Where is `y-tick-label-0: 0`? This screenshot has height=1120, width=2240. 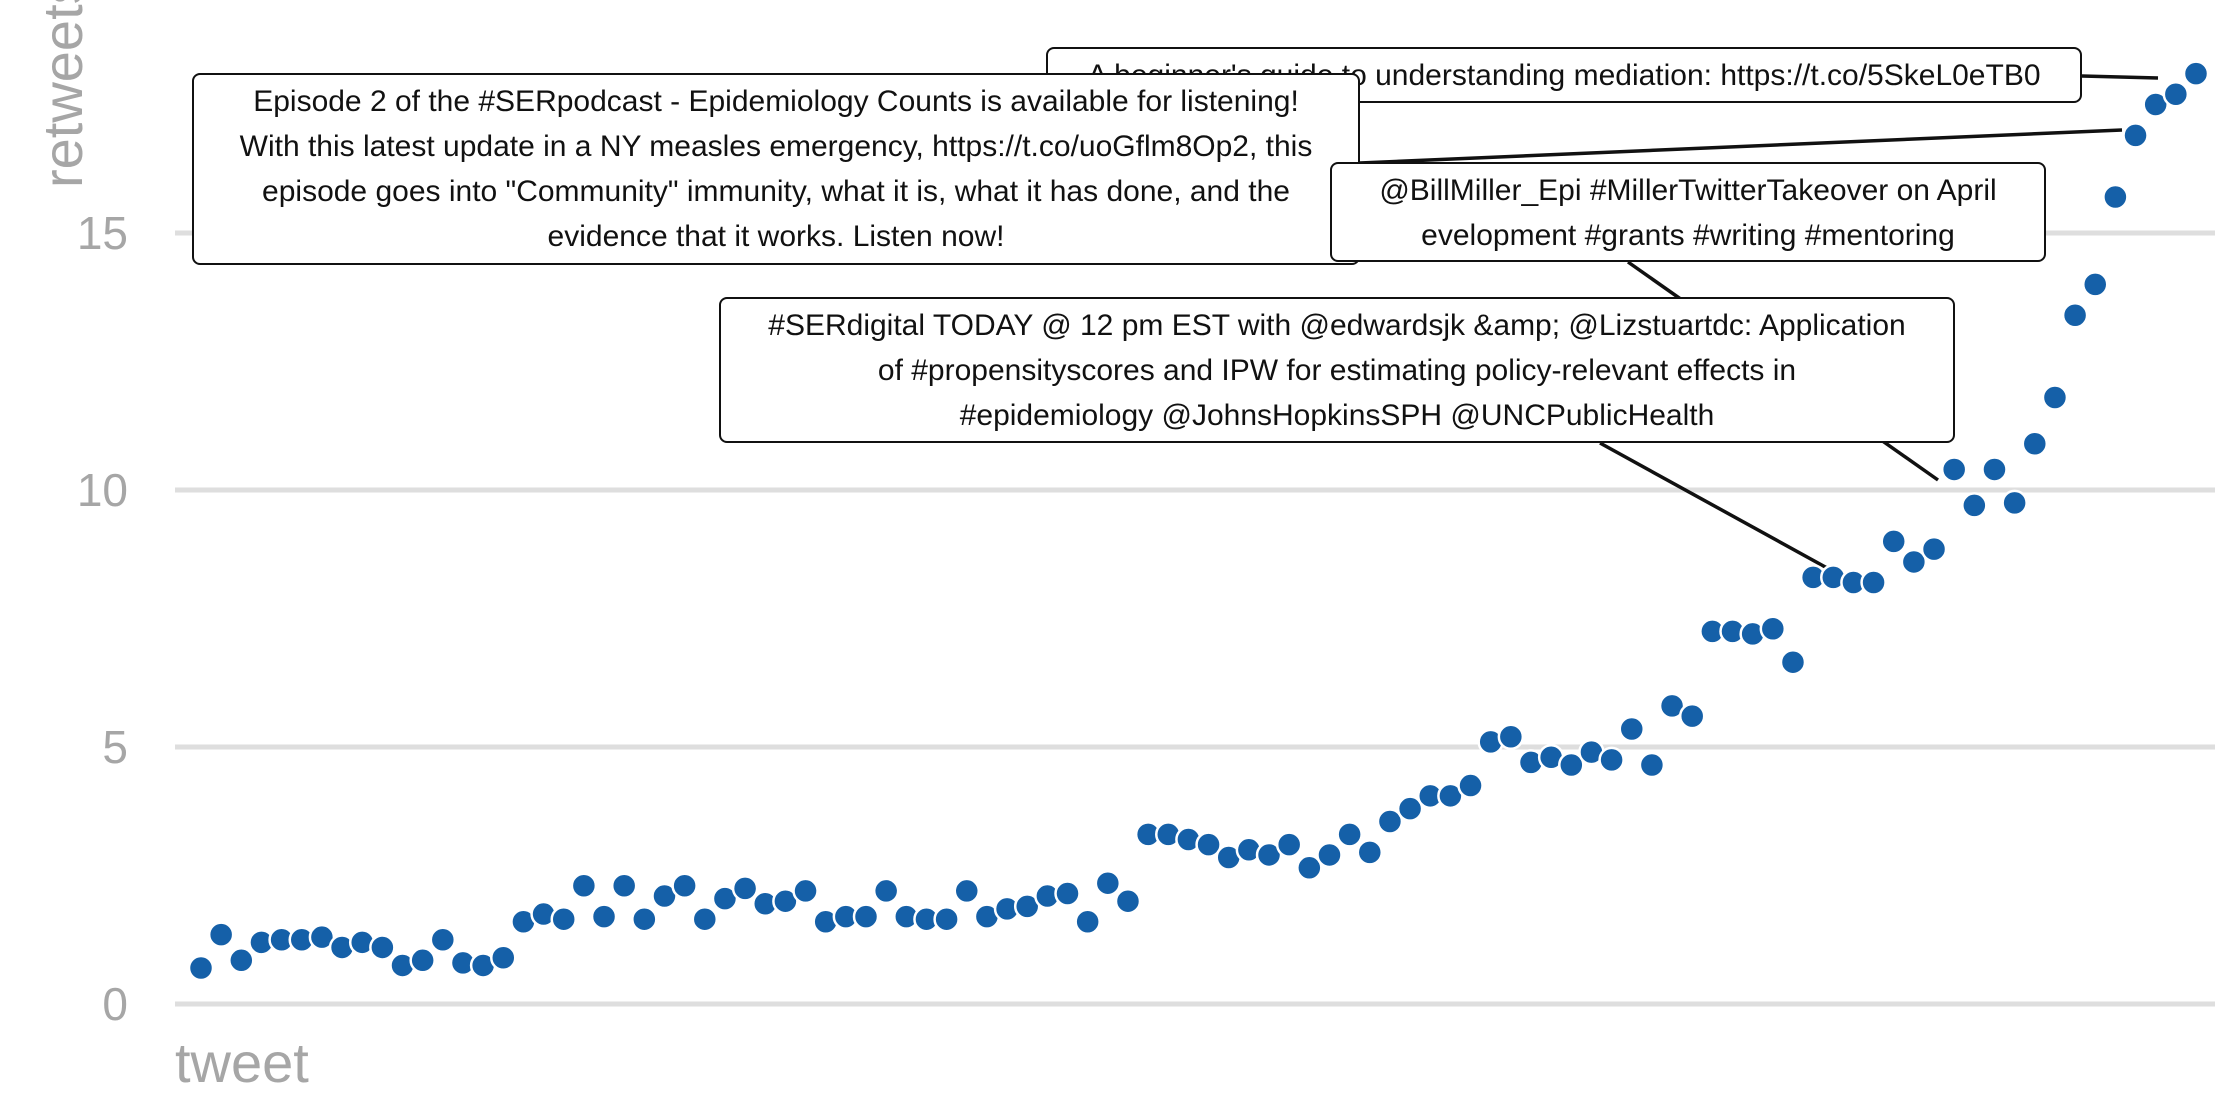
y-tick-label-0: 0 is located at coordinates (115, 1004).